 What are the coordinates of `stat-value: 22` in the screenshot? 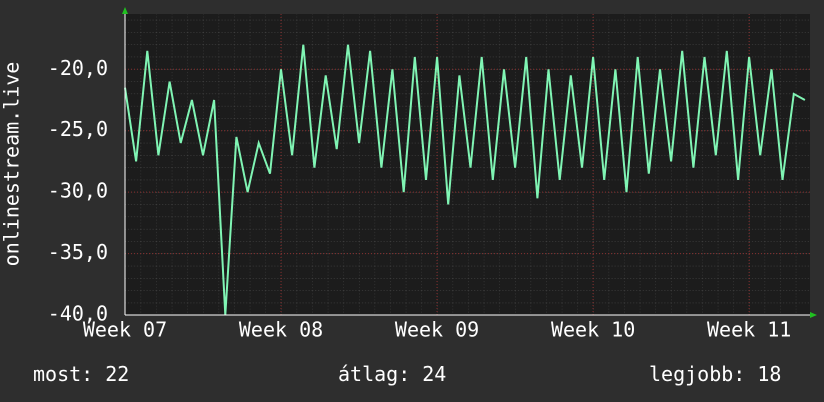 It's located at (117, 374).